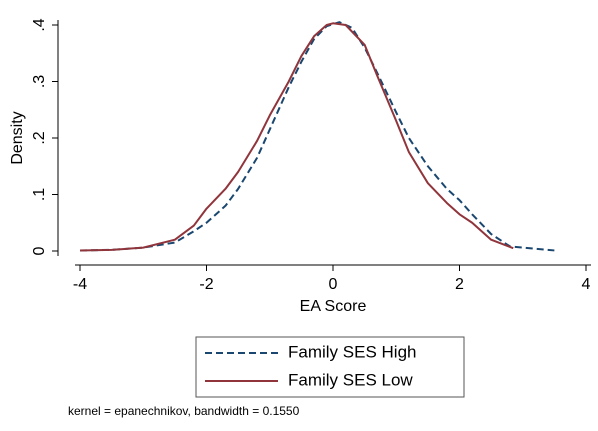  What do you see at coordinates (352, 351) in the screenshot?
I see `legend-label: Family SES High` at bounding box center [352, 351].